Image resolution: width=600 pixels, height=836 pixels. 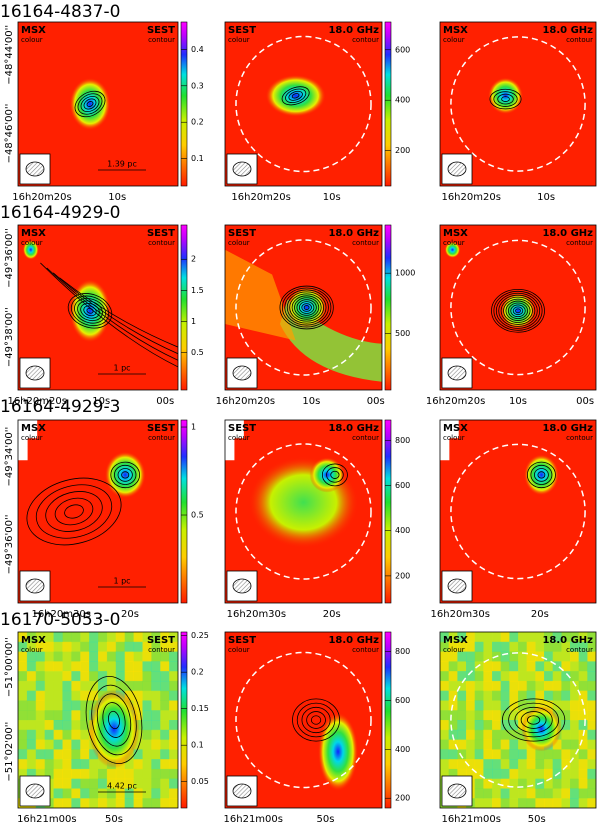 What do you see at coordinates (197, 290) in the screenshot?
I see `colorbar-tick-label: 1.5` at bounding box center [197, 290].